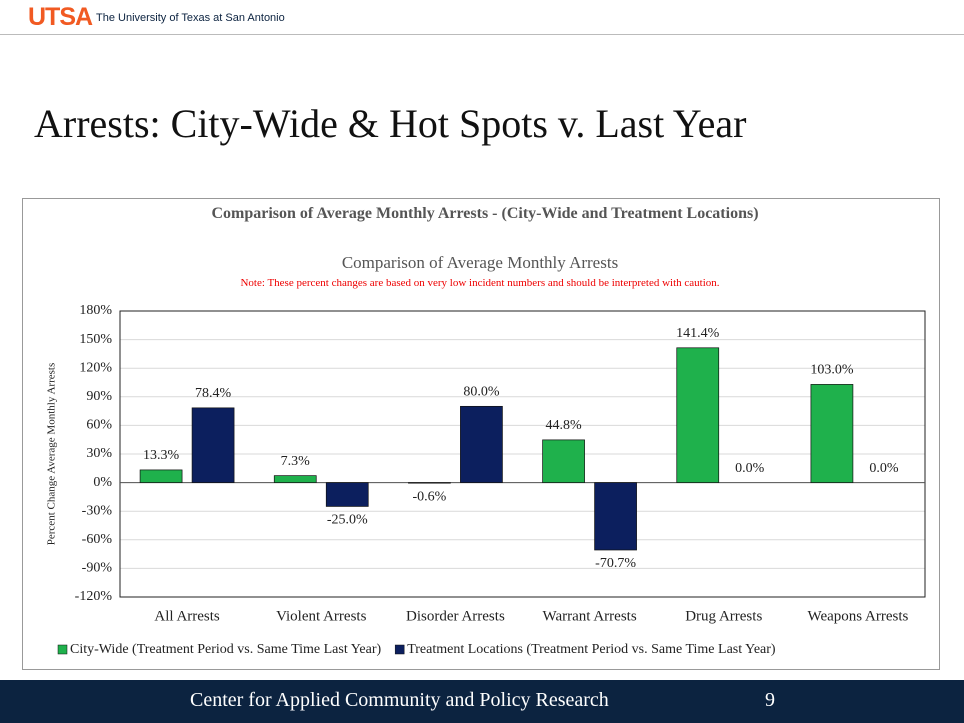 The height and width of the screenshot is (723, 964). Describe the element at coordinates (94, 596) in the screenshot. I see `y-tick-label: -120%` at that location.